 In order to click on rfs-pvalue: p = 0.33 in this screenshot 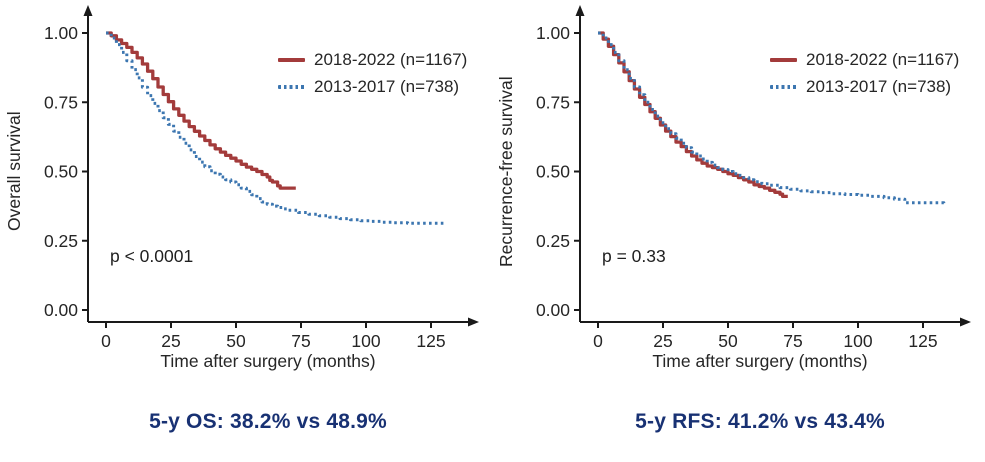, I will do `click(634, 256)`.